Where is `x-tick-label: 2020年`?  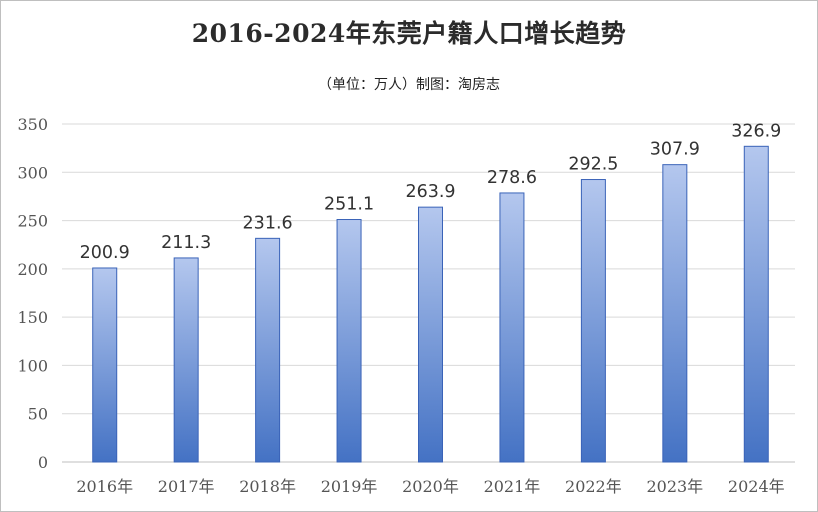
x-tick-label: 2020年 is located at coordinates (430, 486).